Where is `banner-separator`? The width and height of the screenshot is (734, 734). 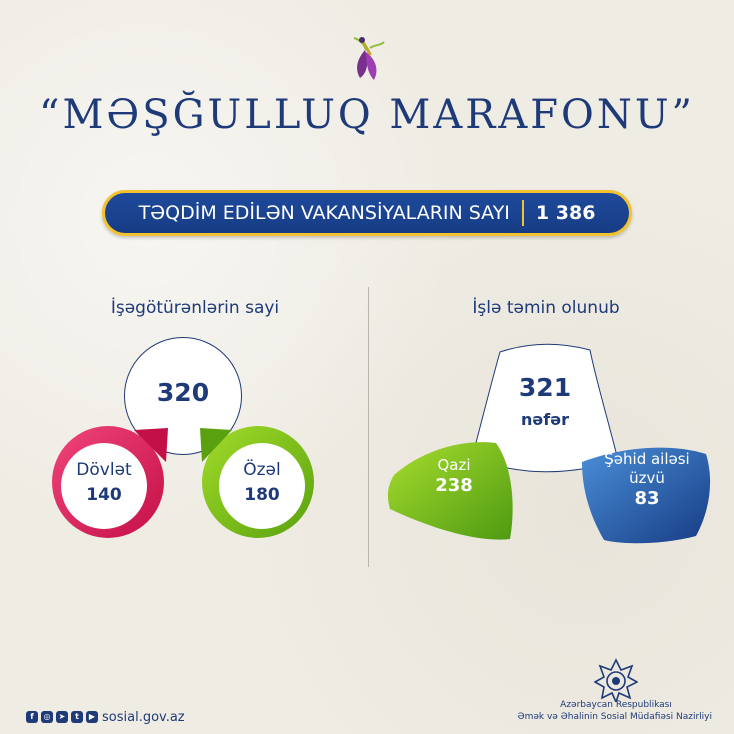 banner-separator is located at coordinates (522, 213).